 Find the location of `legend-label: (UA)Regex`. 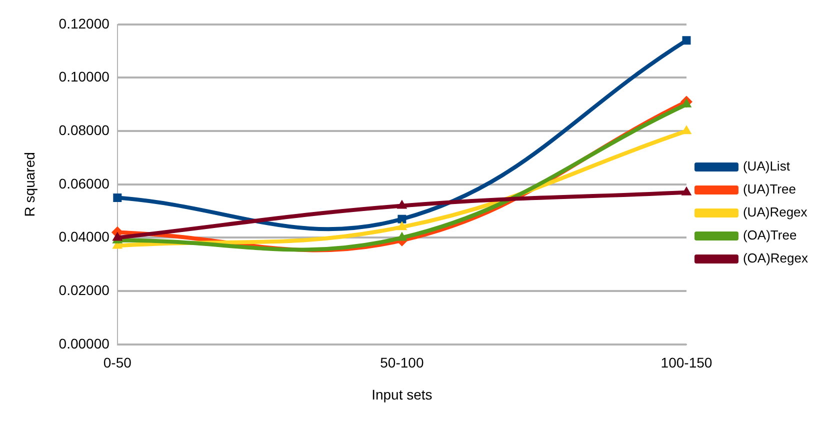

legend-label: (UA)Regex is located at coordinates (775, 212).